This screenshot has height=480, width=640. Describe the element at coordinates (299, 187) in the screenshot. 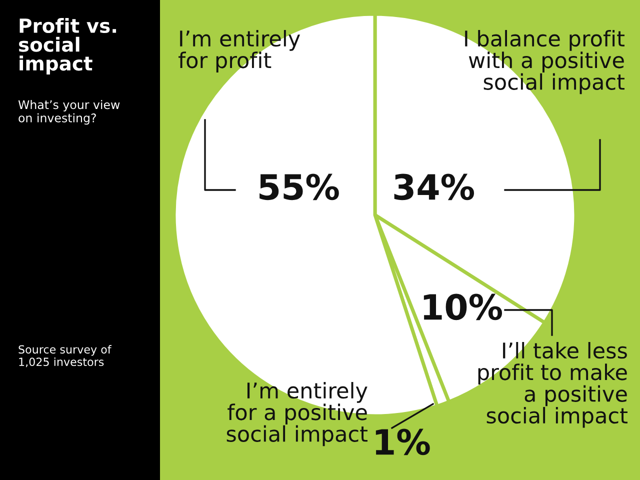

I see `data-label: 55%` at that location.